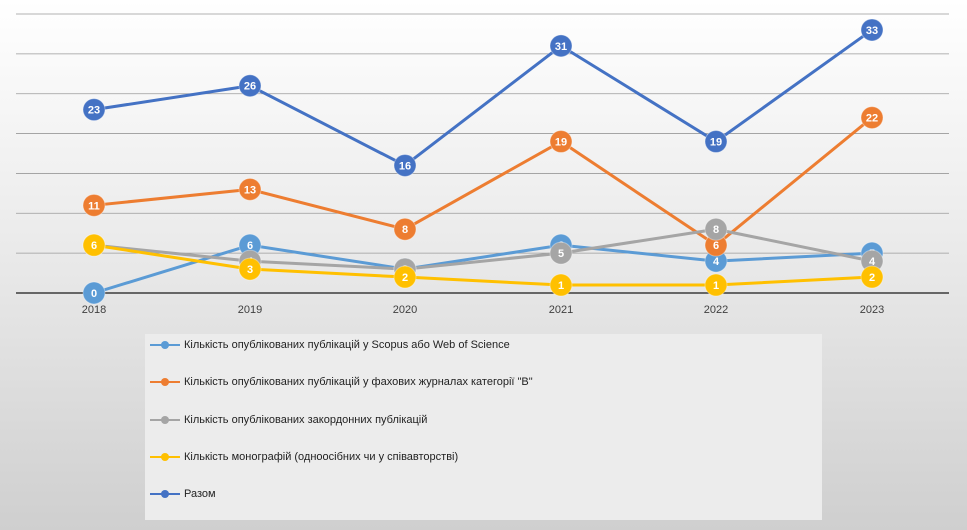  I want to click on data-label: 31, so click(561, 47).